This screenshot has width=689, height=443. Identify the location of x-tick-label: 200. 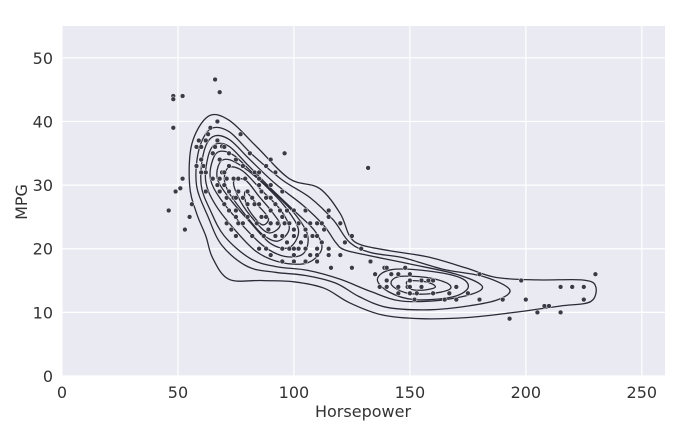
(526, 392).